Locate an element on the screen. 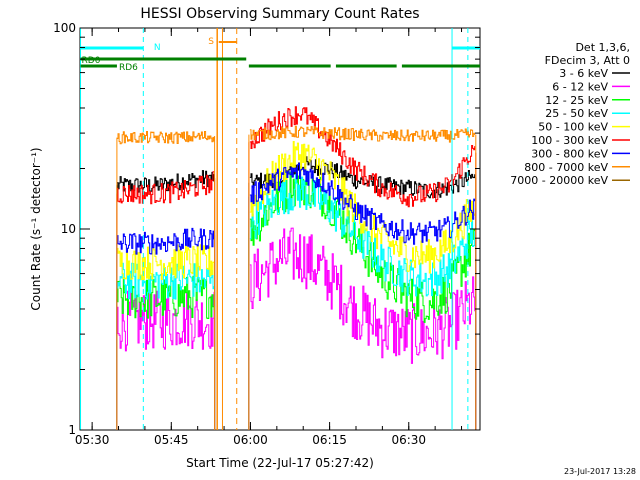 The width and height of the screenshot is (640, 480). generated-timestamp: 23-Jul-2017 13:28 is located at coordinates (600, 471).